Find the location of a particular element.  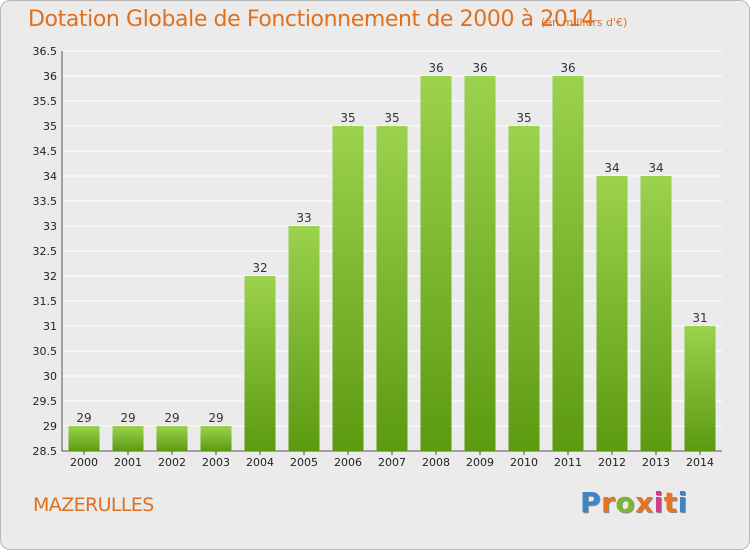

logo-letter: r is located at coordinates (608, 502).